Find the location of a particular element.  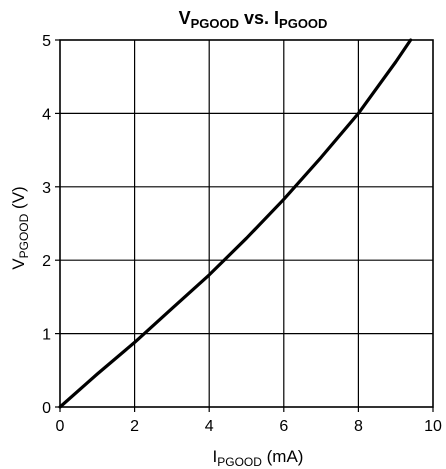

x-tick-label-1: 2 is located at coordinates (134, 426).